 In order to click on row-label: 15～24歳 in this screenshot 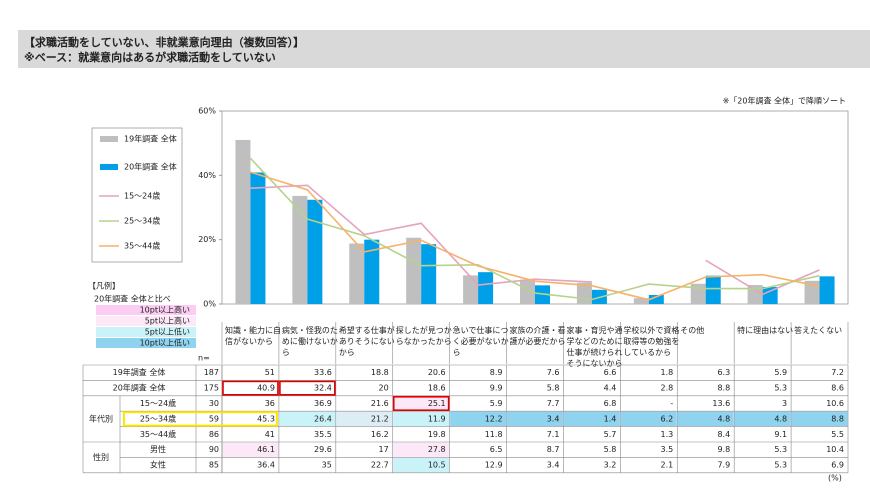, I will do `click(158, 403)`.